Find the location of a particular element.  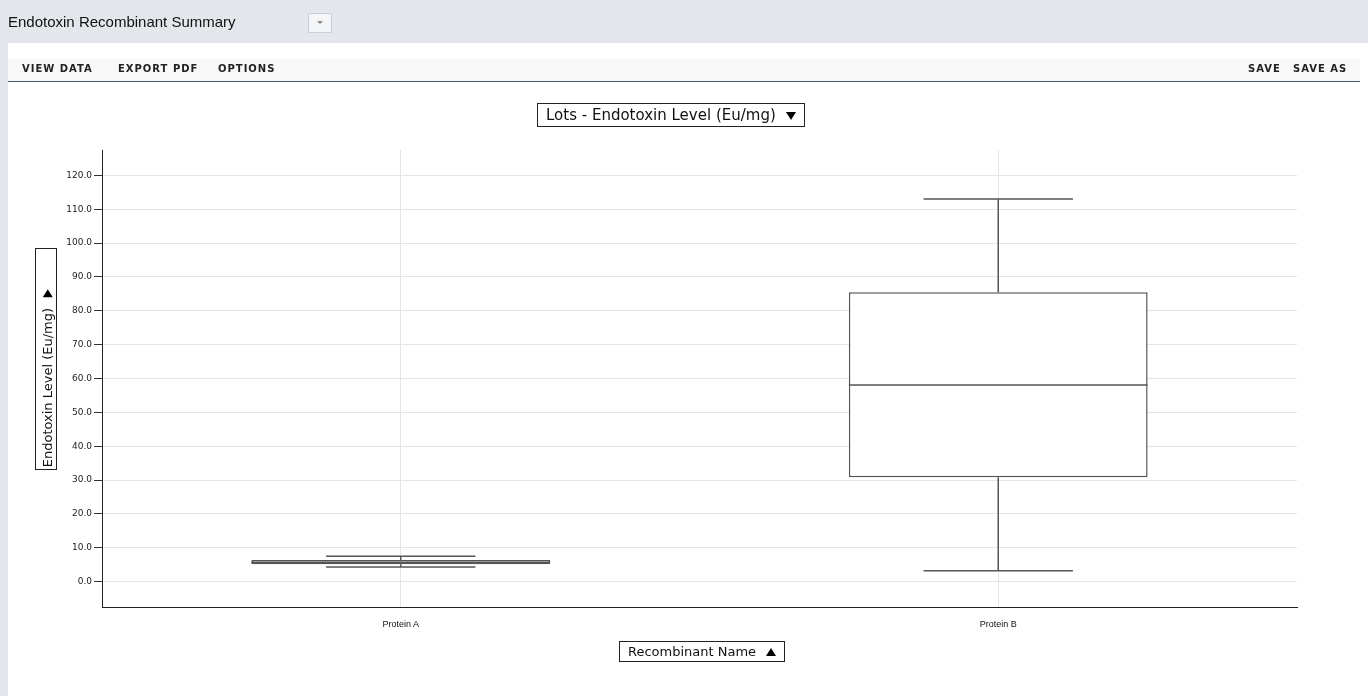

y-tick-label: 110.0 is located at coordinates (79, 208).